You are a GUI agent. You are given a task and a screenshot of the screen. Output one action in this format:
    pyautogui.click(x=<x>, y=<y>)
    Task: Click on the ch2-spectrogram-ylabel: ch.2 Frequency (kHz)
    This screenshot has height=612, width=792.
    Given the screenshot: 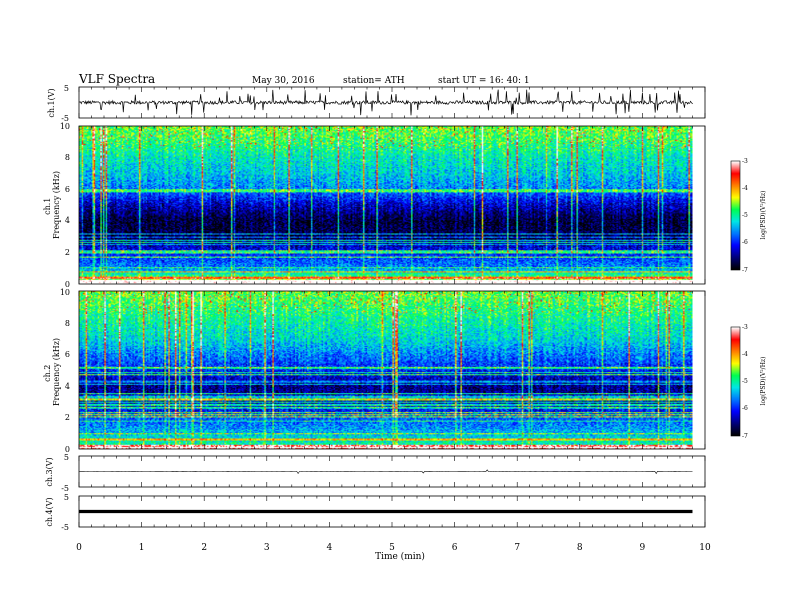 What is the action you would take?
    pyautogui.click(x=52, y=372)
    